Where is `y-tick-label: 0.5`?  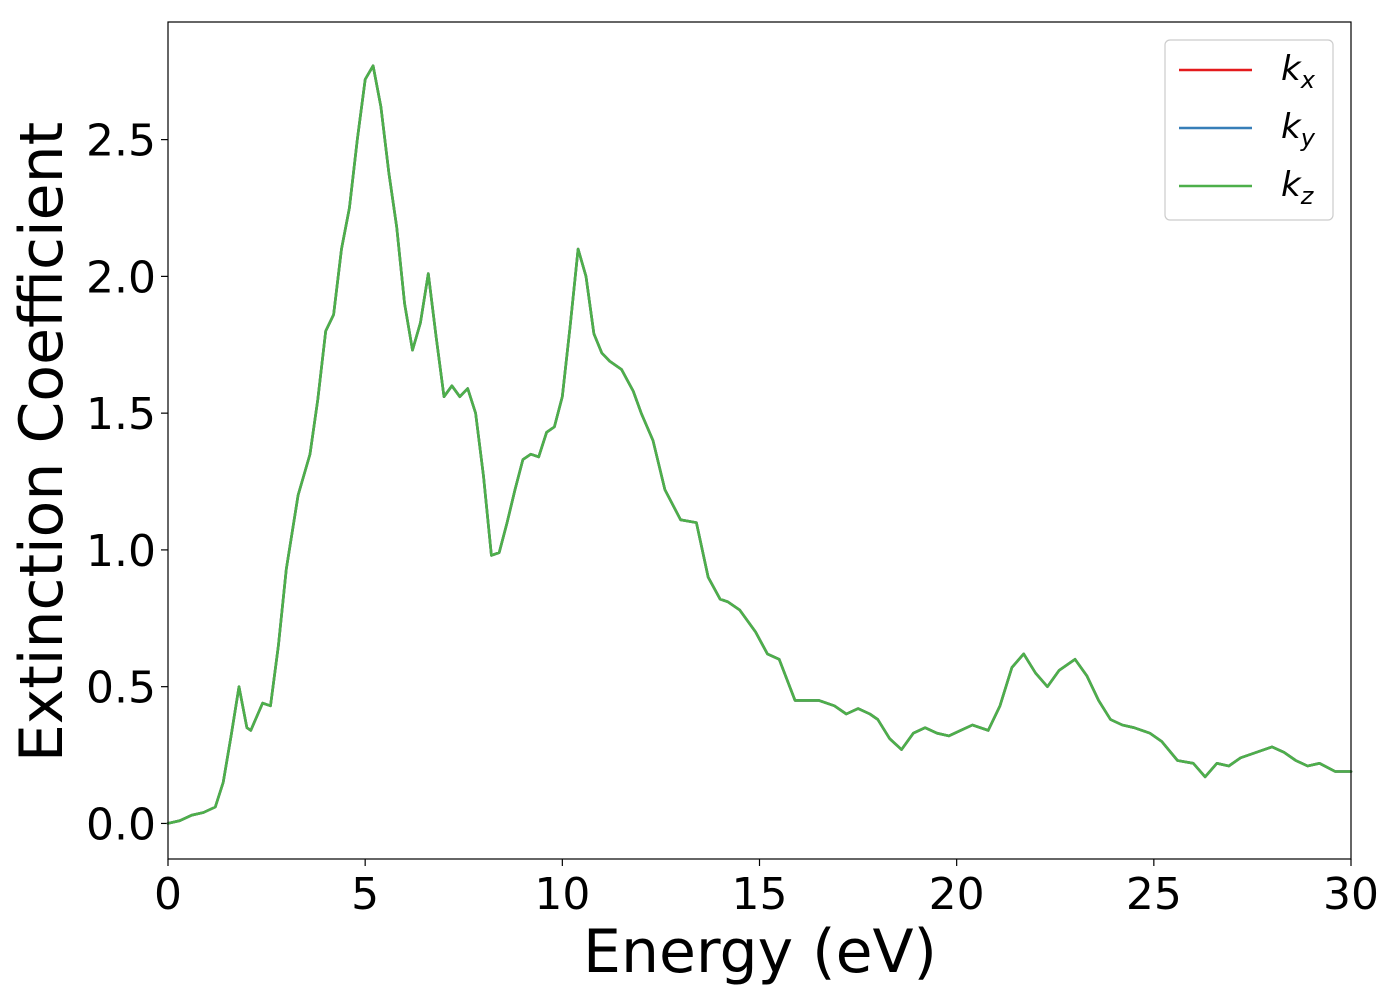 y-tick-label: 0.5 is located at coordinates (121, 688).